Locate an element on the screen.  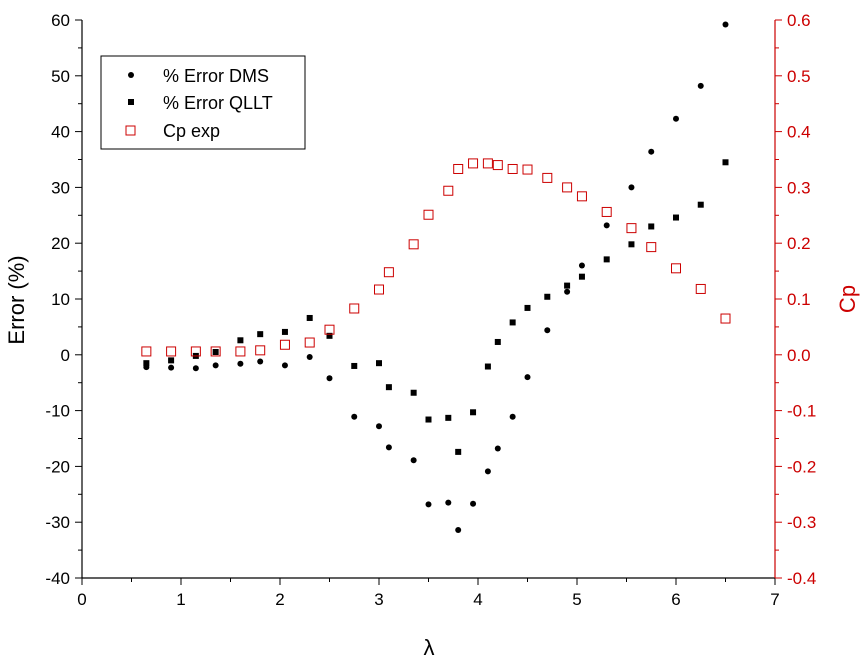
legend-marker-cp is located at coordinates (130, 130).